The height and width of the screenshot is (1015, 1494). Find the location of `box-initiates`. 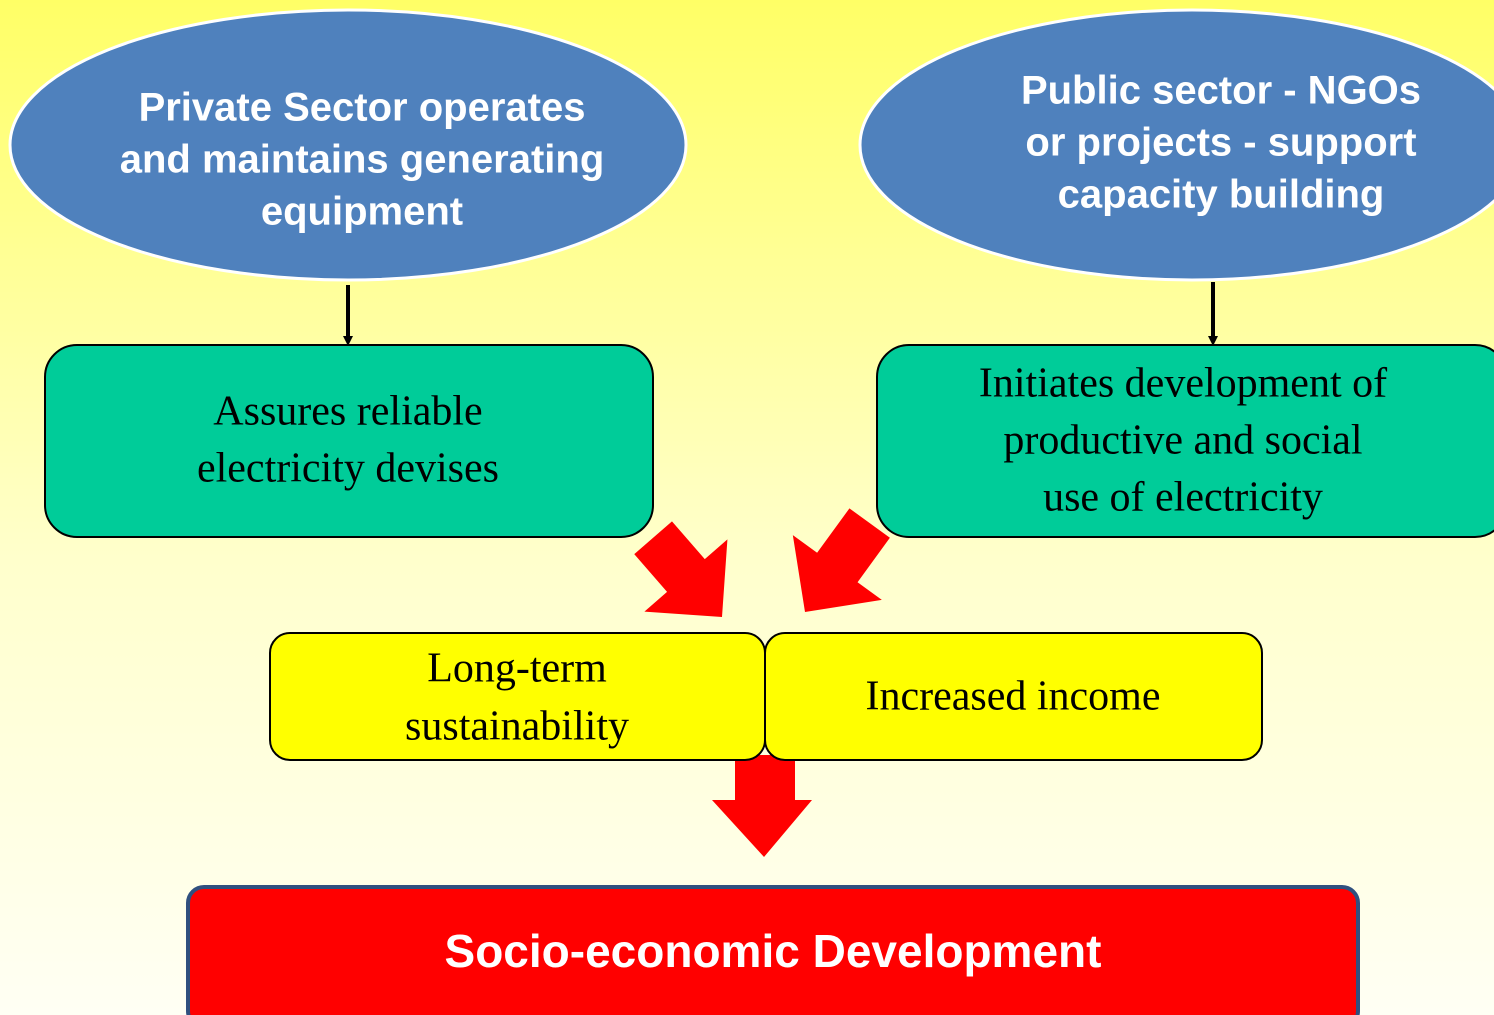

box-initiates is located at coordinates (1185, 441).